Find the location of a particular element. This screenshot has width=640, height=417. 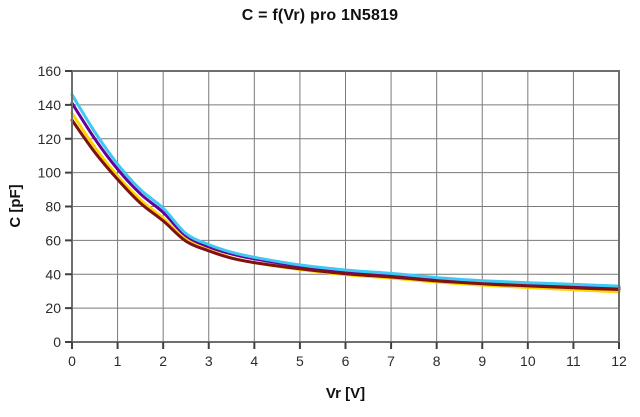

x-tick-label: 10 is located at coordinates (528, 361).